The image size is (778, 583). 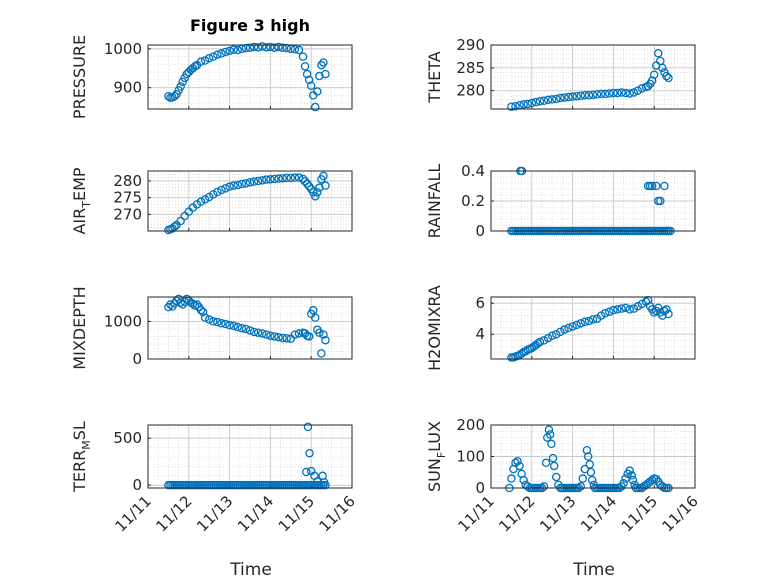 What do you see at coordinates (123, 321) in the screenshot?
I see `y-tick-label: 1000` at bounding box center [123, 321].